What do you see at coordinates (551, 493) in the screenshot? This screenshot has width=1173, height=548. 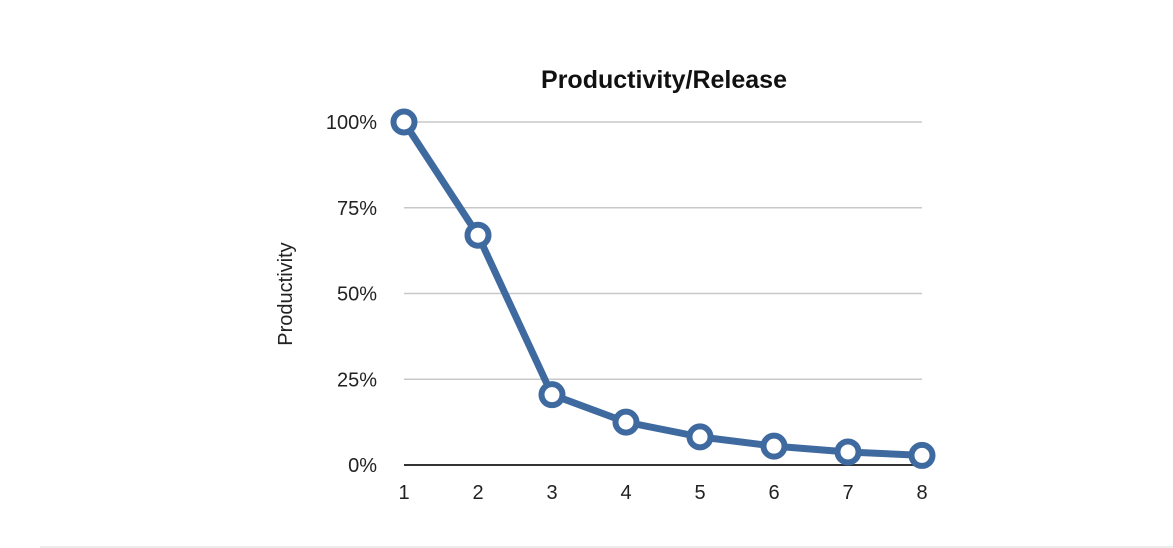 I see `x-tick-label: 3` at bounding box center [551, 493].